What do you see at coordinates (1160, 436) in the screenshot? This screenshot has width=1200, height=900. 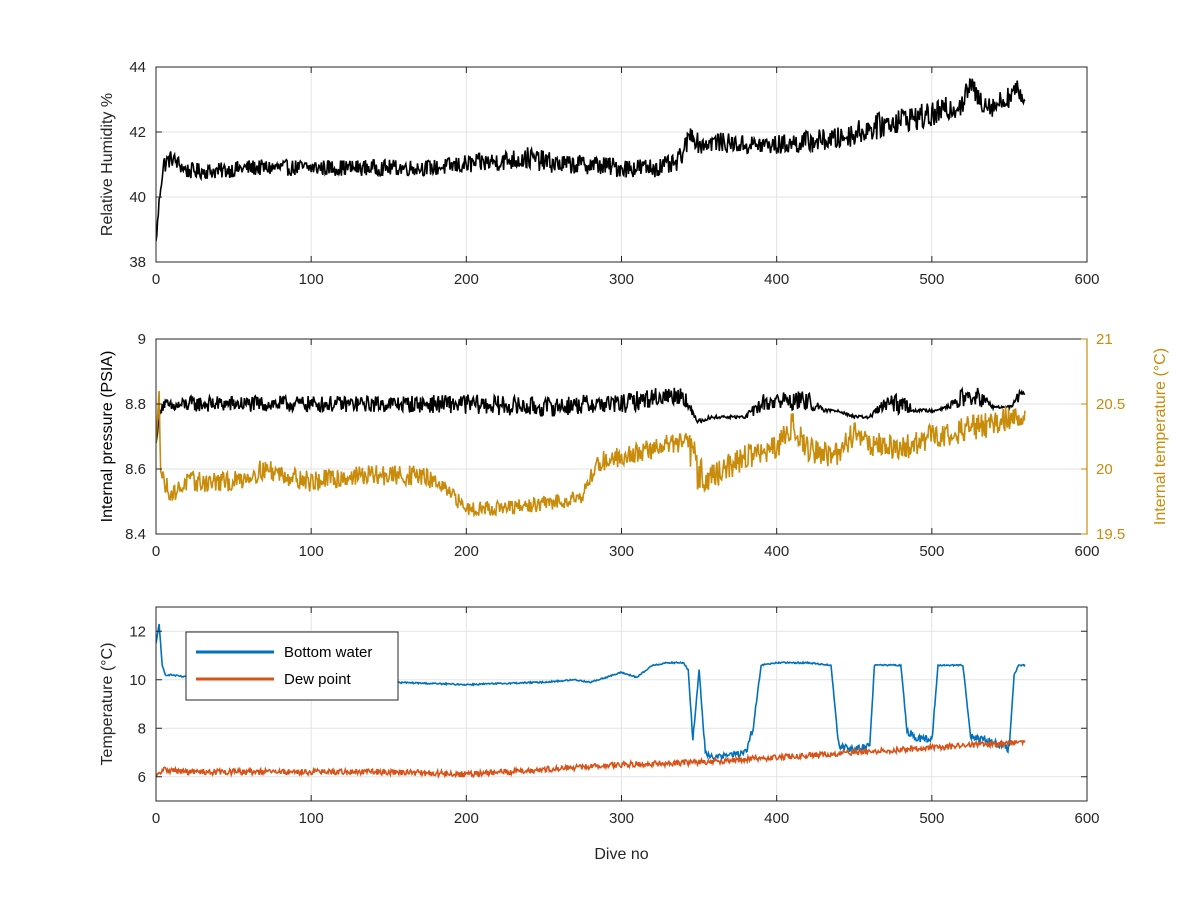 I see `right-y-axis-label: Internal temperature (°C)` at bounding box center [1160, 436].